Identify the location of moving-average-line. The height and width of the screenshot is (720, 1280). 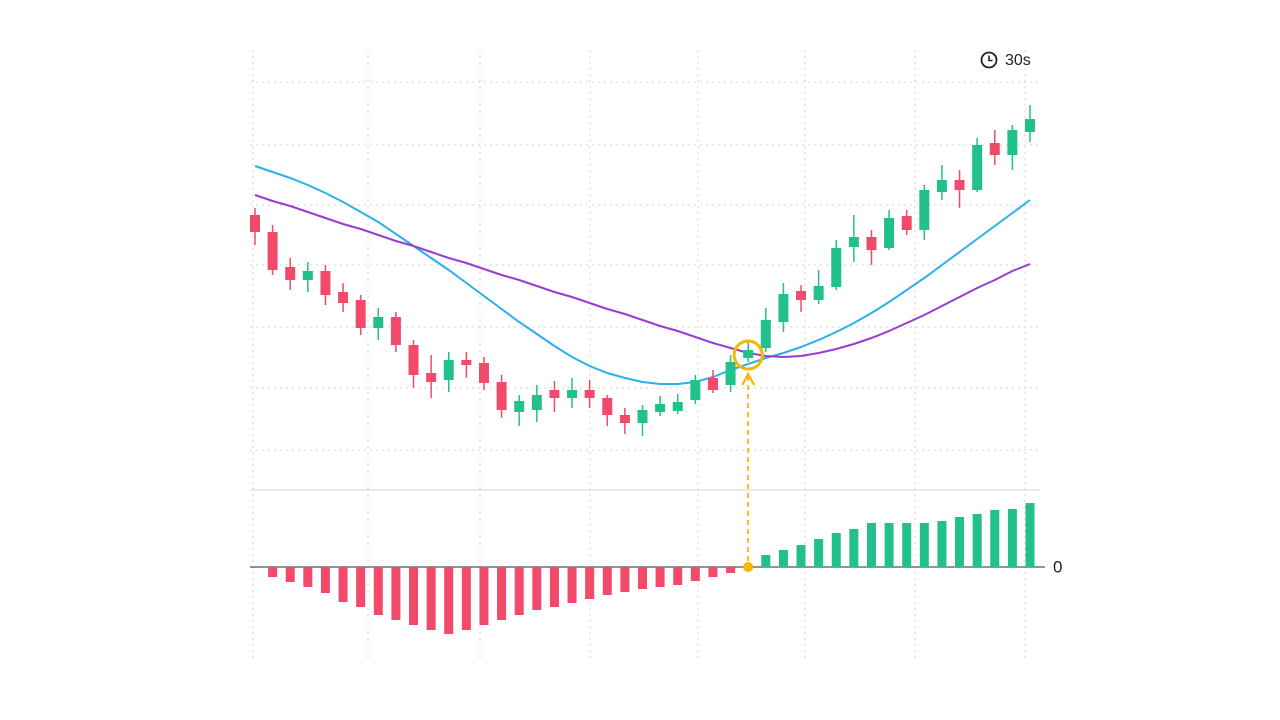
(642, 276).